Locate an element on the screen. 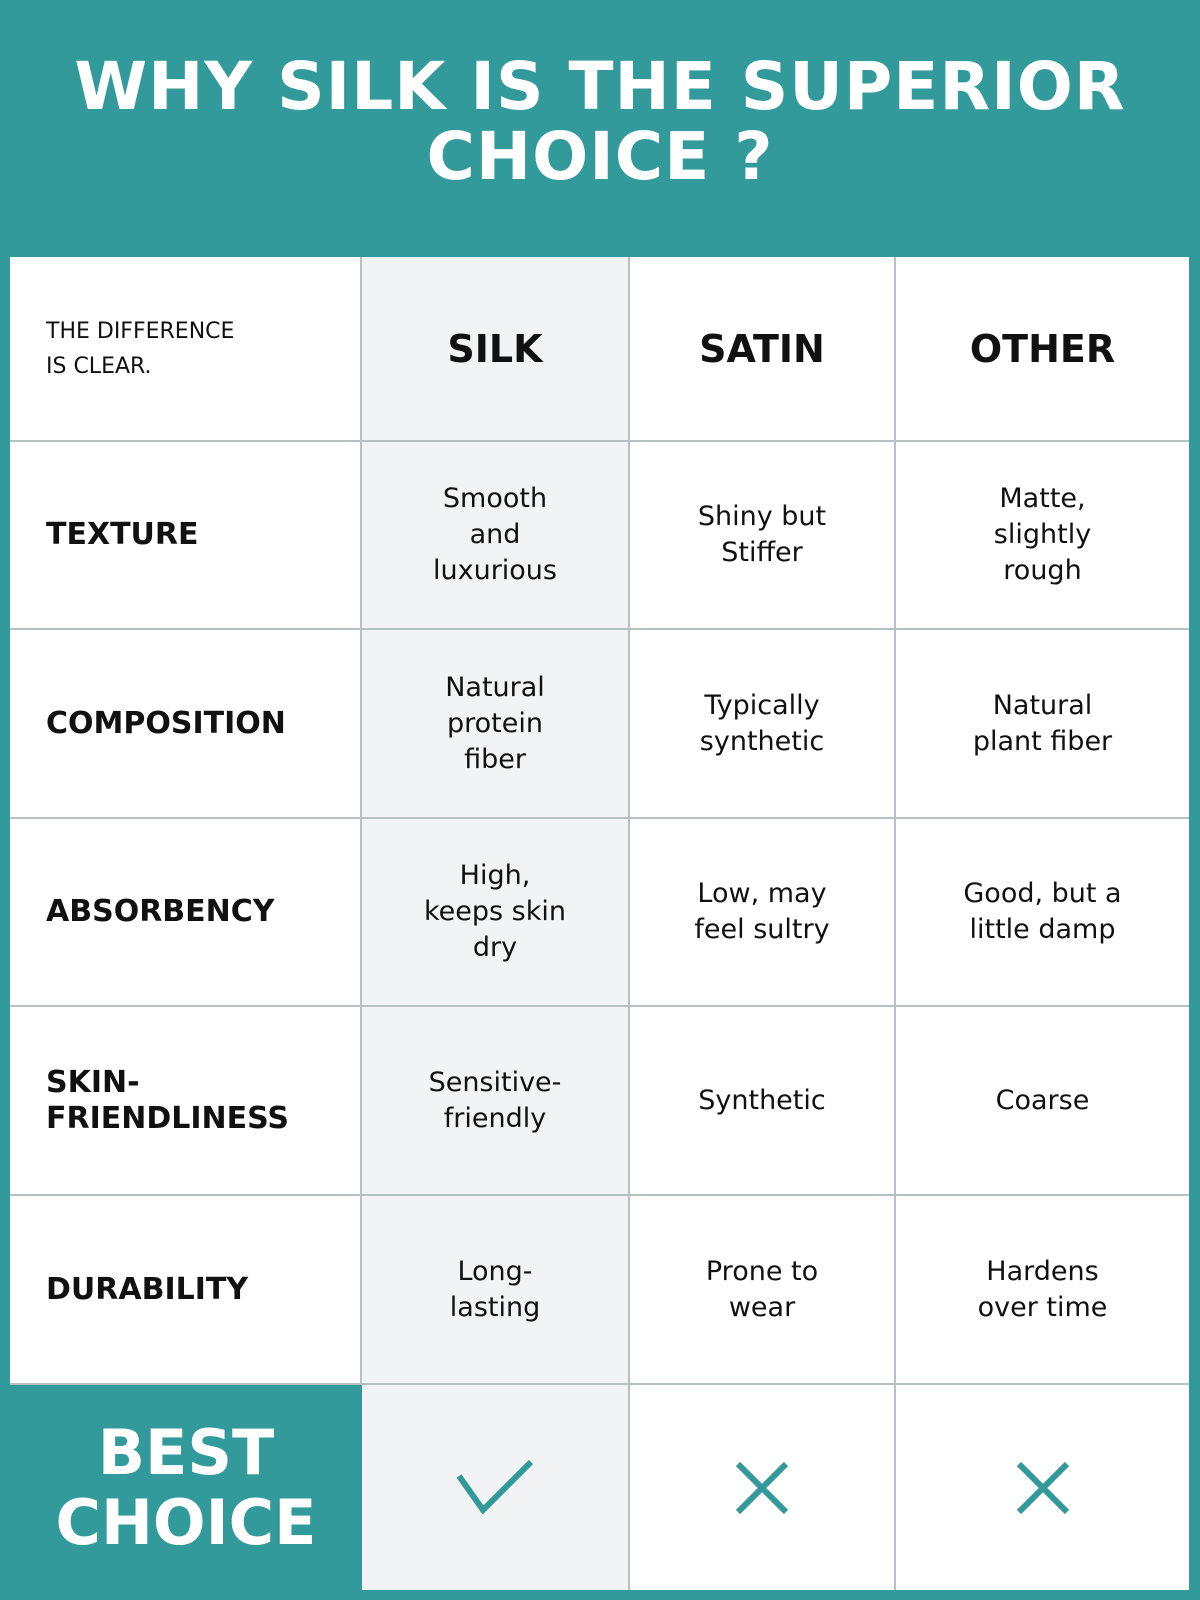 The height and width of the screenshot is (1600, 1200). table-cell: Good, but a little damp is located at coordinates (1042, 913).